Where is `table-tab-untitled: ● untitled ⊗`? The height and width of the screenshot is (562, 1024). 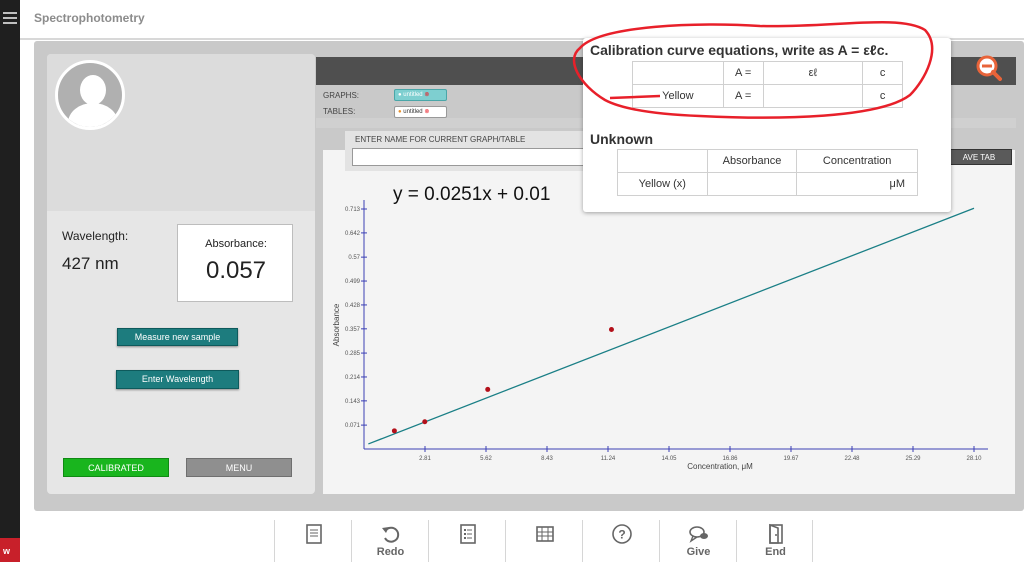 table-tab-untitled: ● untitled ⊗ is located at coordinates (420, 112).